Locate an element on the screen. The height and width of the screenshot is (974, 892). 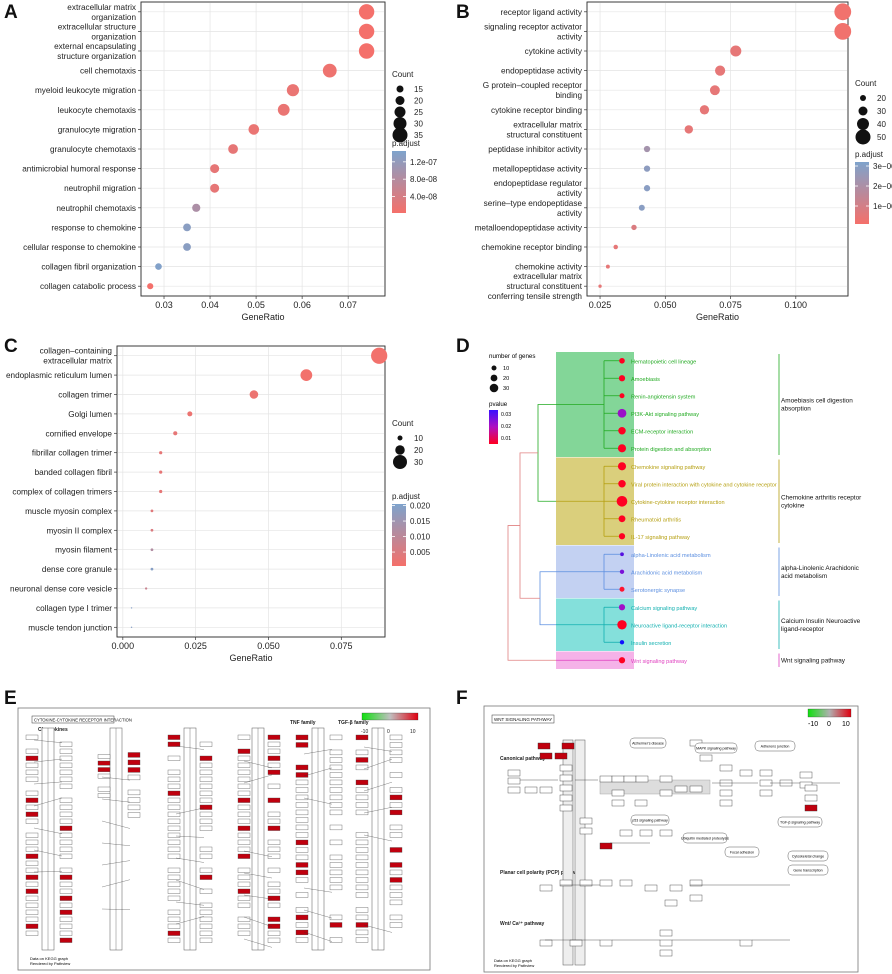
membrane is located at coordinates (580, 852).